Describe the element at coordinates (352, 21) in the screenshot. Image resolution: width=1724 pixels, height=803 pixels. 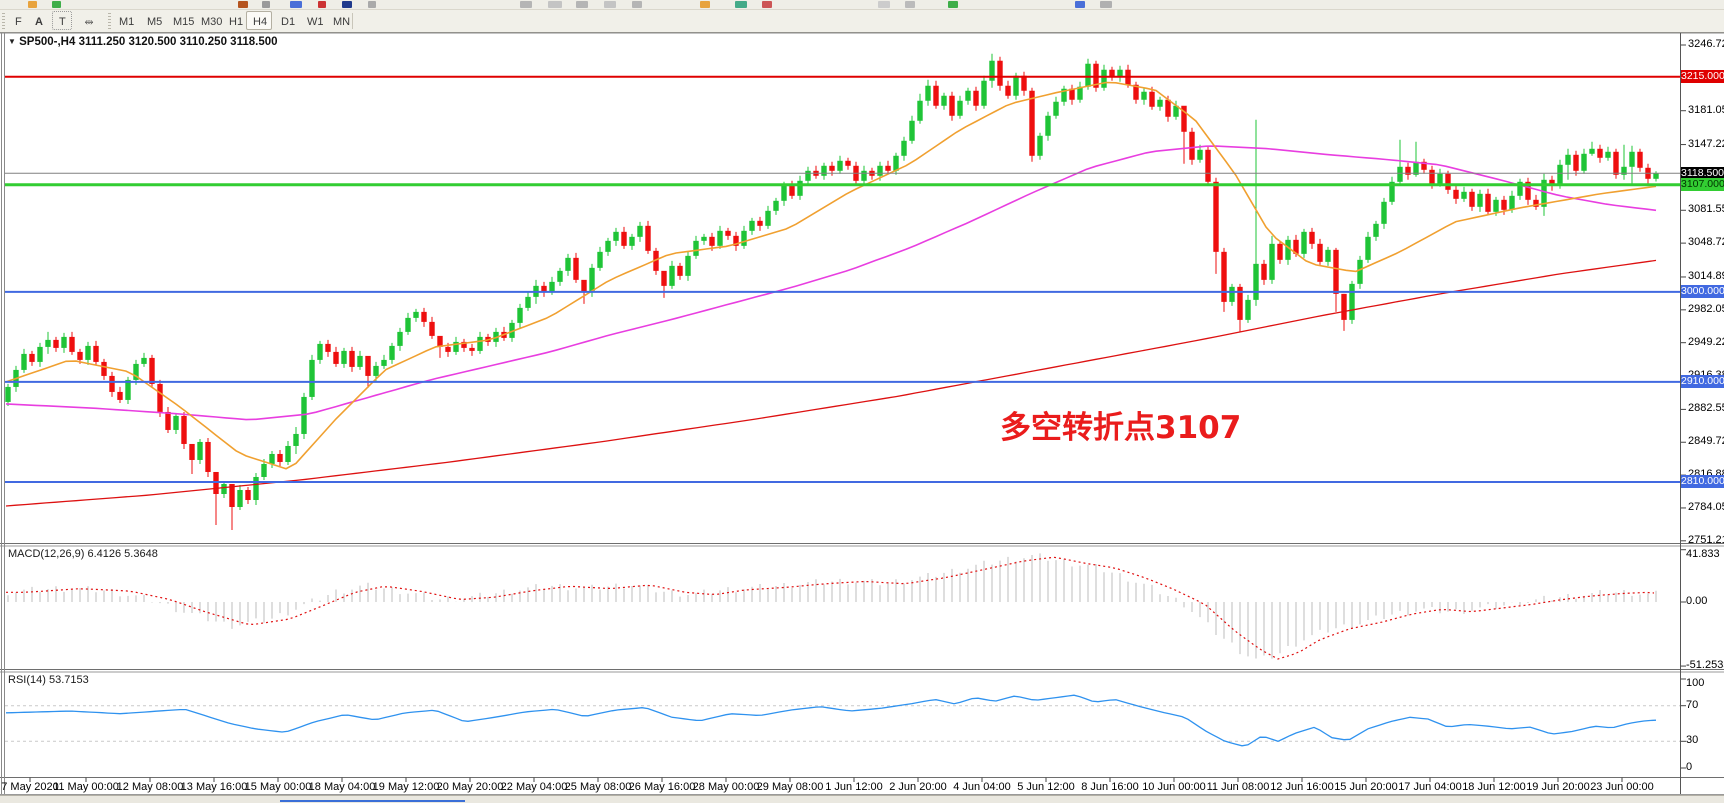
I see `toolbar-separator` at that location.